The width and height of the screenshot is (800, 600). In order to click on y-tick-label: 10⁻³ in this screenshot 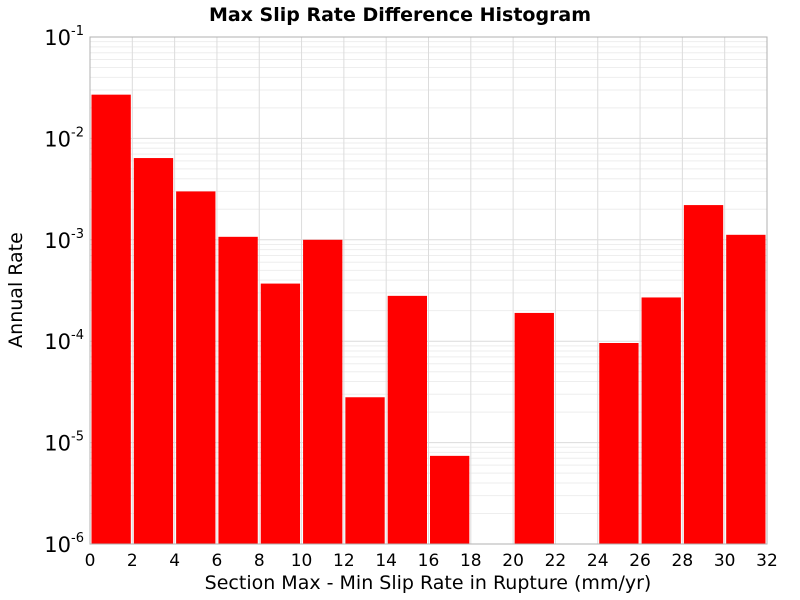, I will do `click(64, 240)`.